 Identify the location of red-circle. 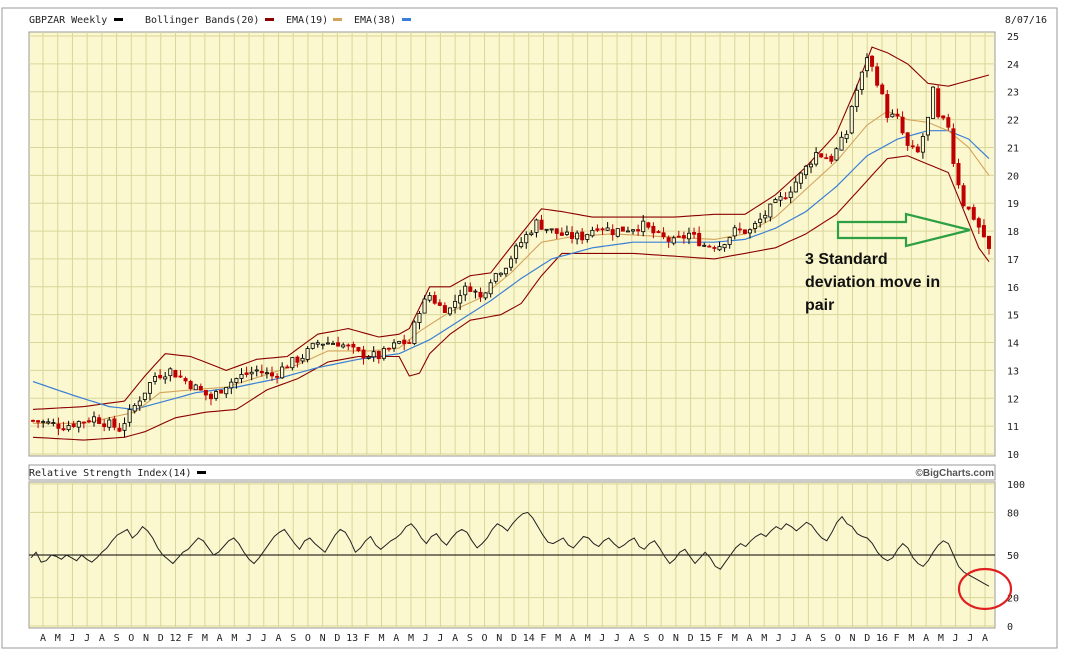
(985, 589).